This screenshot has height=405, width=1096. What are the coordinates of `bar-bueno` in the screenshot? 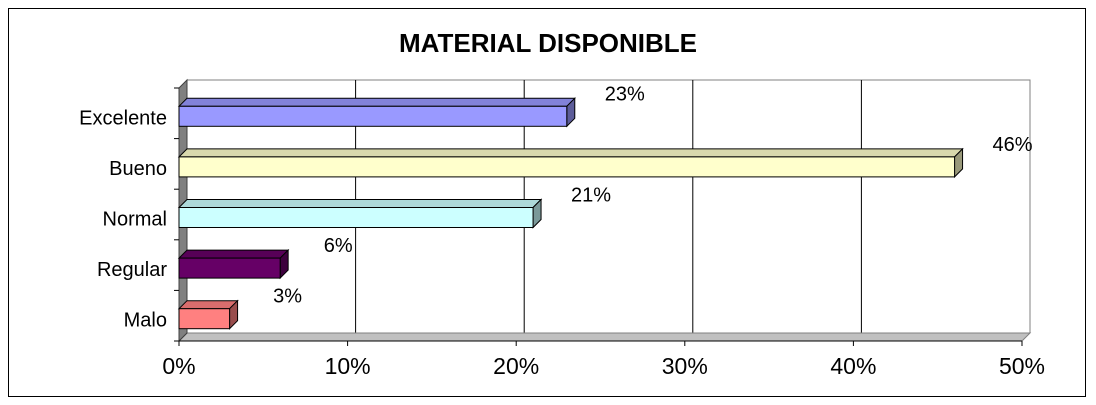 It's located at (570, 163).